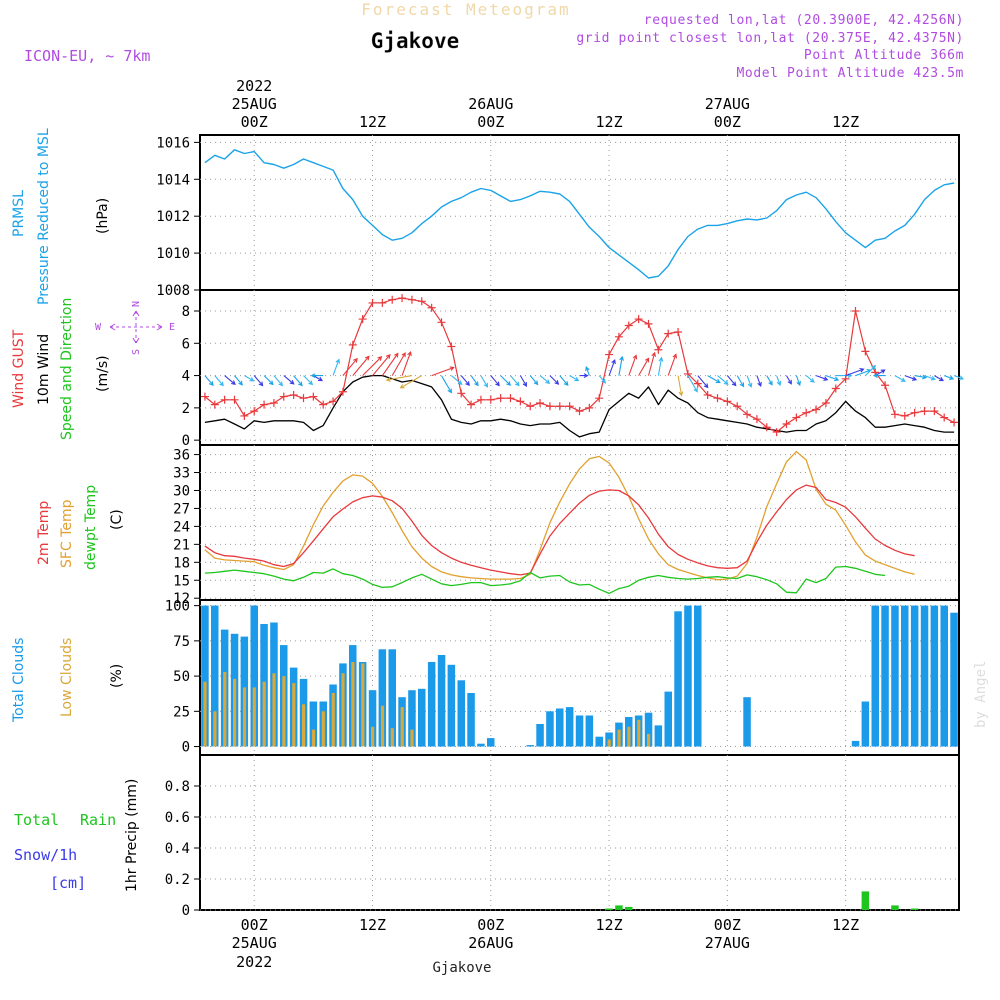 Image resolution: width=1000 pixels, height=1000 pixels. Describe the element at coordinates (80, 527) in the screenshot. I see `temperature-labels: 2m Temp SFC Temp dewpt Temp (C)` at that location.